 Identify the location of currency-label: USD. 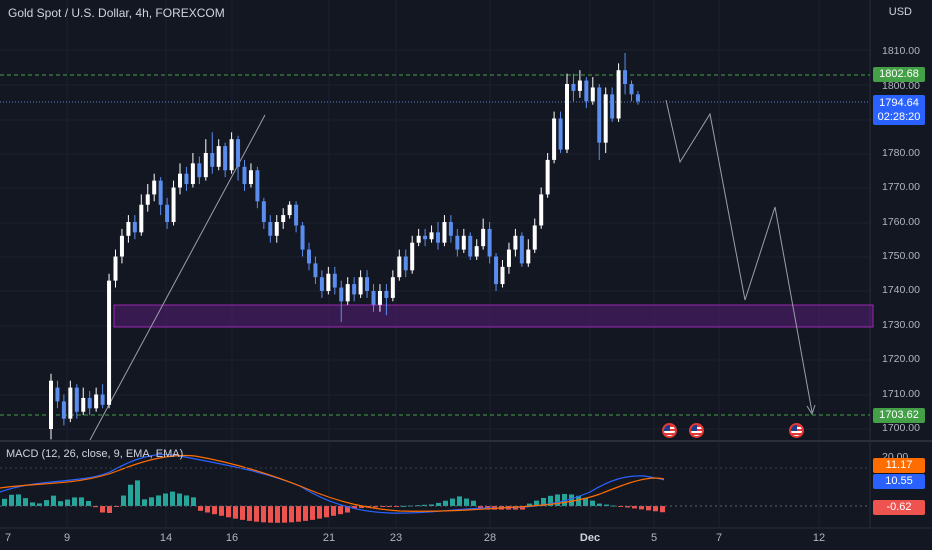
(900, 12).